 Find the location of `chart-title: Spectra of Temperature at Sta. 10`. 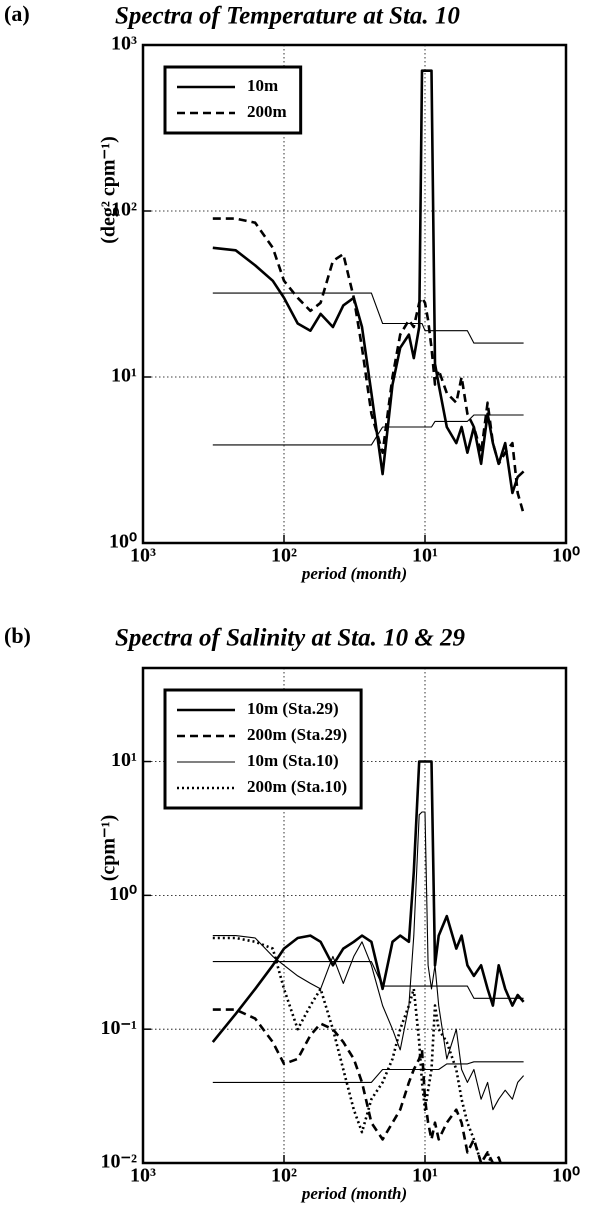

chart-title: Spectra of Temperature at Sta. 10 is located at coordinates (287, 16).